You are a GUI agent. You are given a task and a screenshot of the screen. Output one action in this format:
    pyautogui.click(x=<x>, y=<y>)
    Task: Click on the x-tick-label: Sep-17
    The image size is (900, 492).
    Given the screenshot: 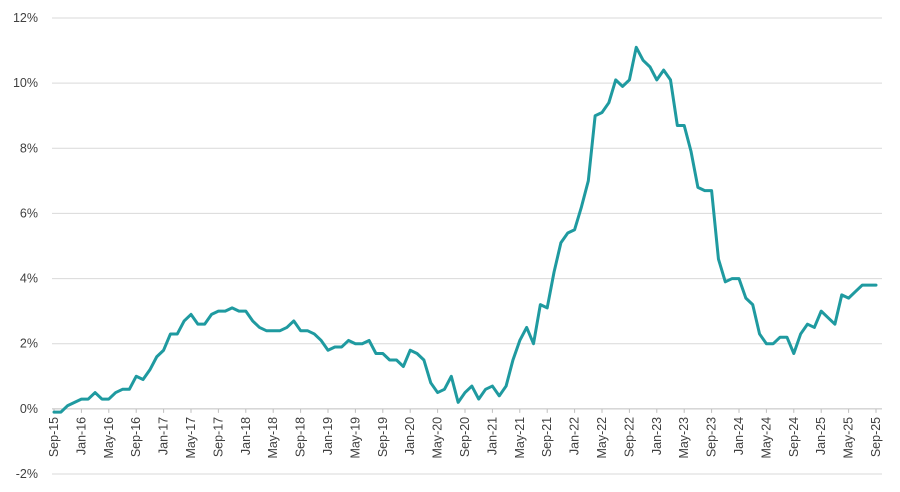 What is the action you would take?
    pyautogui.click(x=218, y=437)
    